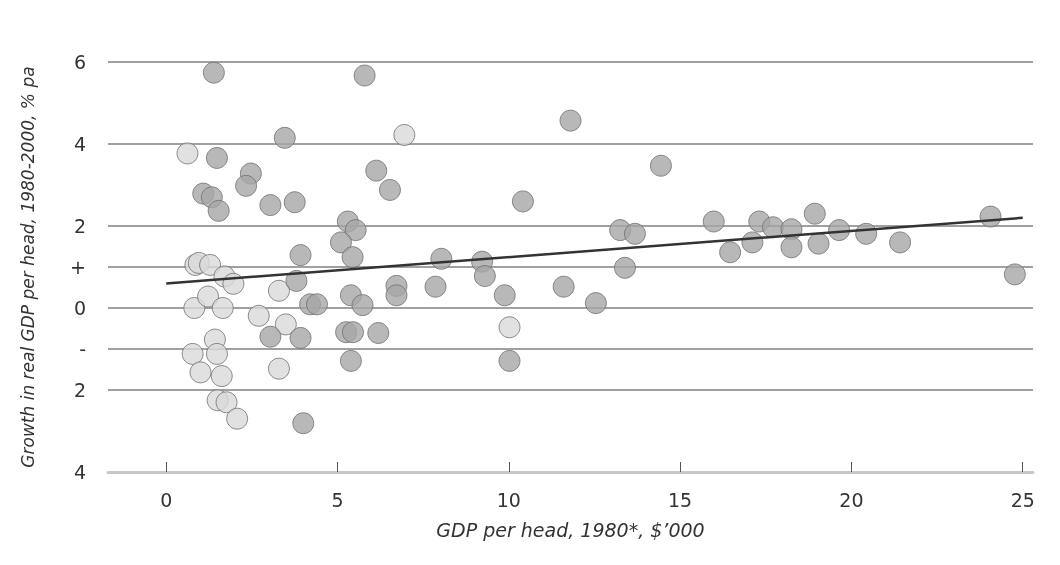 Image resolution: width=1060 pixels, height=565 pixels. Describe the element at coordinates (337, 499) in the screenshot. I see `x-tick-label: 5` at that location.